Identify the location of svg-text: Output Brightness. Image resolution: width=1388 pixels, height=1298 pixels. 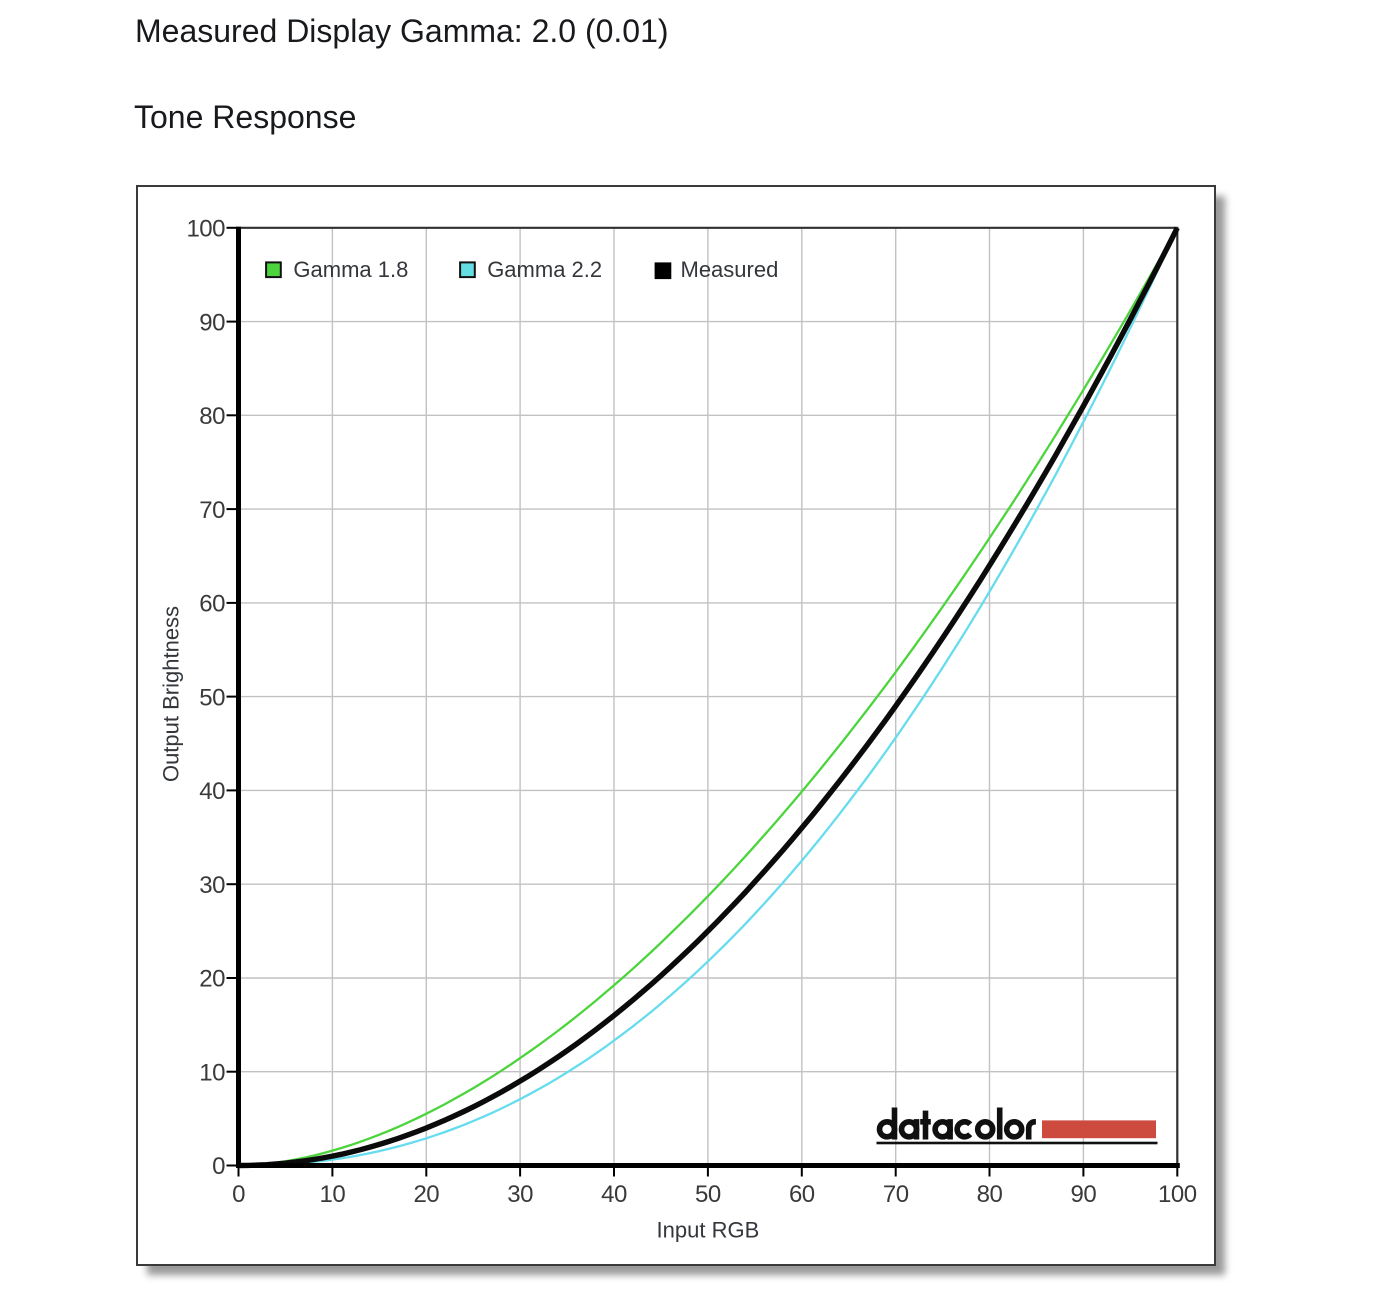
(170, 694).